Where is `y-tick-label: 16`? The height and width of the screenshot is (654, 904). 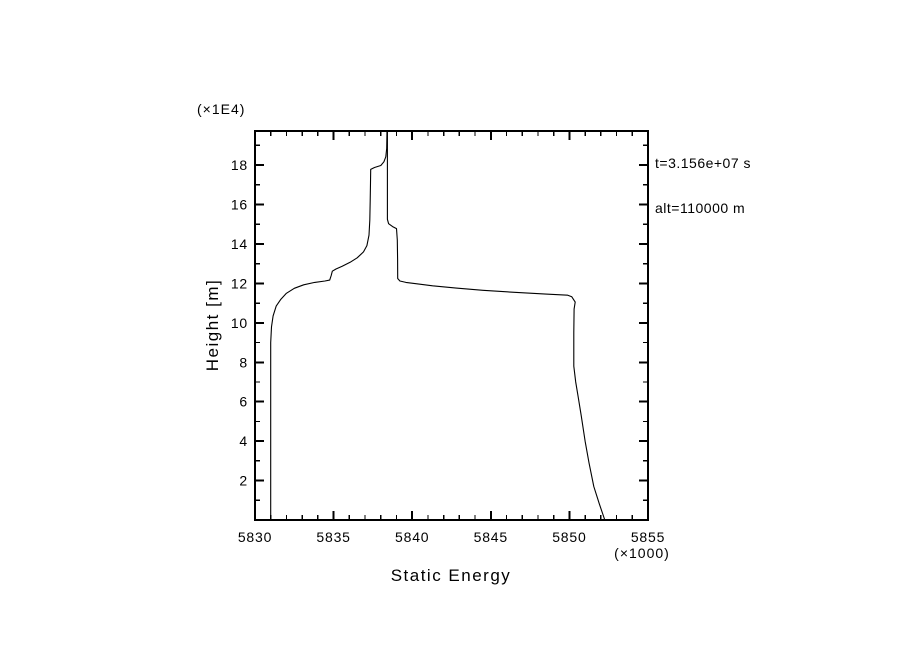 y-tick-label: 16 is located at coordinates (239, 205).